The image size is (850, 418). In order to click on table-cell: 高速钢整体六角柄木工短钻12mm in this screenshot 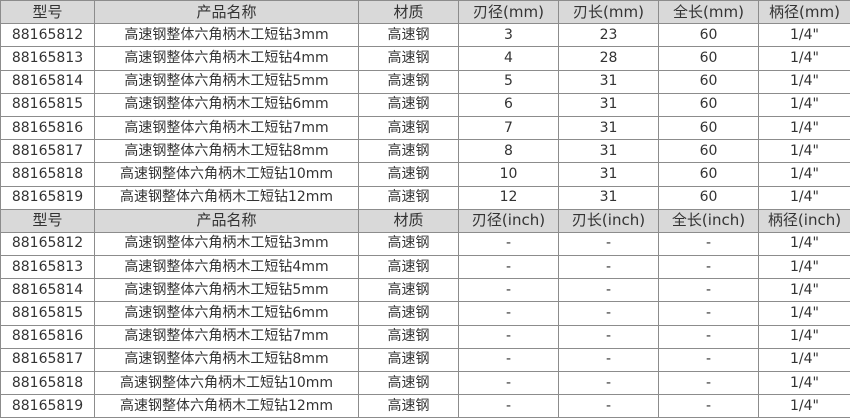, I will do `click(226, 197)`.